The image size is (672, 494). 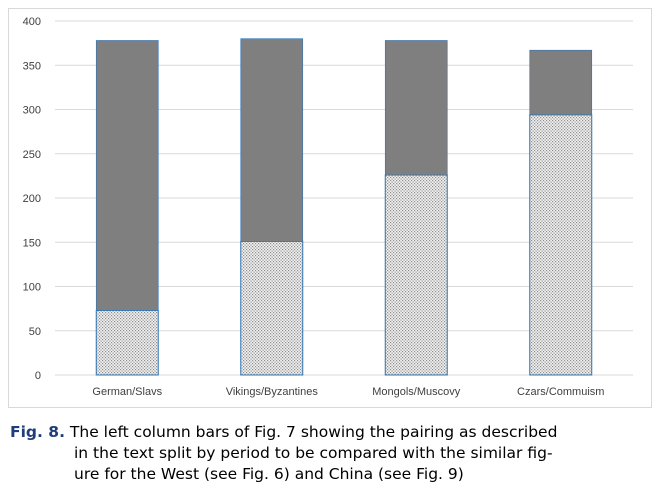 I want to click on y-tick-label: 300, so click(x=32, y=111).